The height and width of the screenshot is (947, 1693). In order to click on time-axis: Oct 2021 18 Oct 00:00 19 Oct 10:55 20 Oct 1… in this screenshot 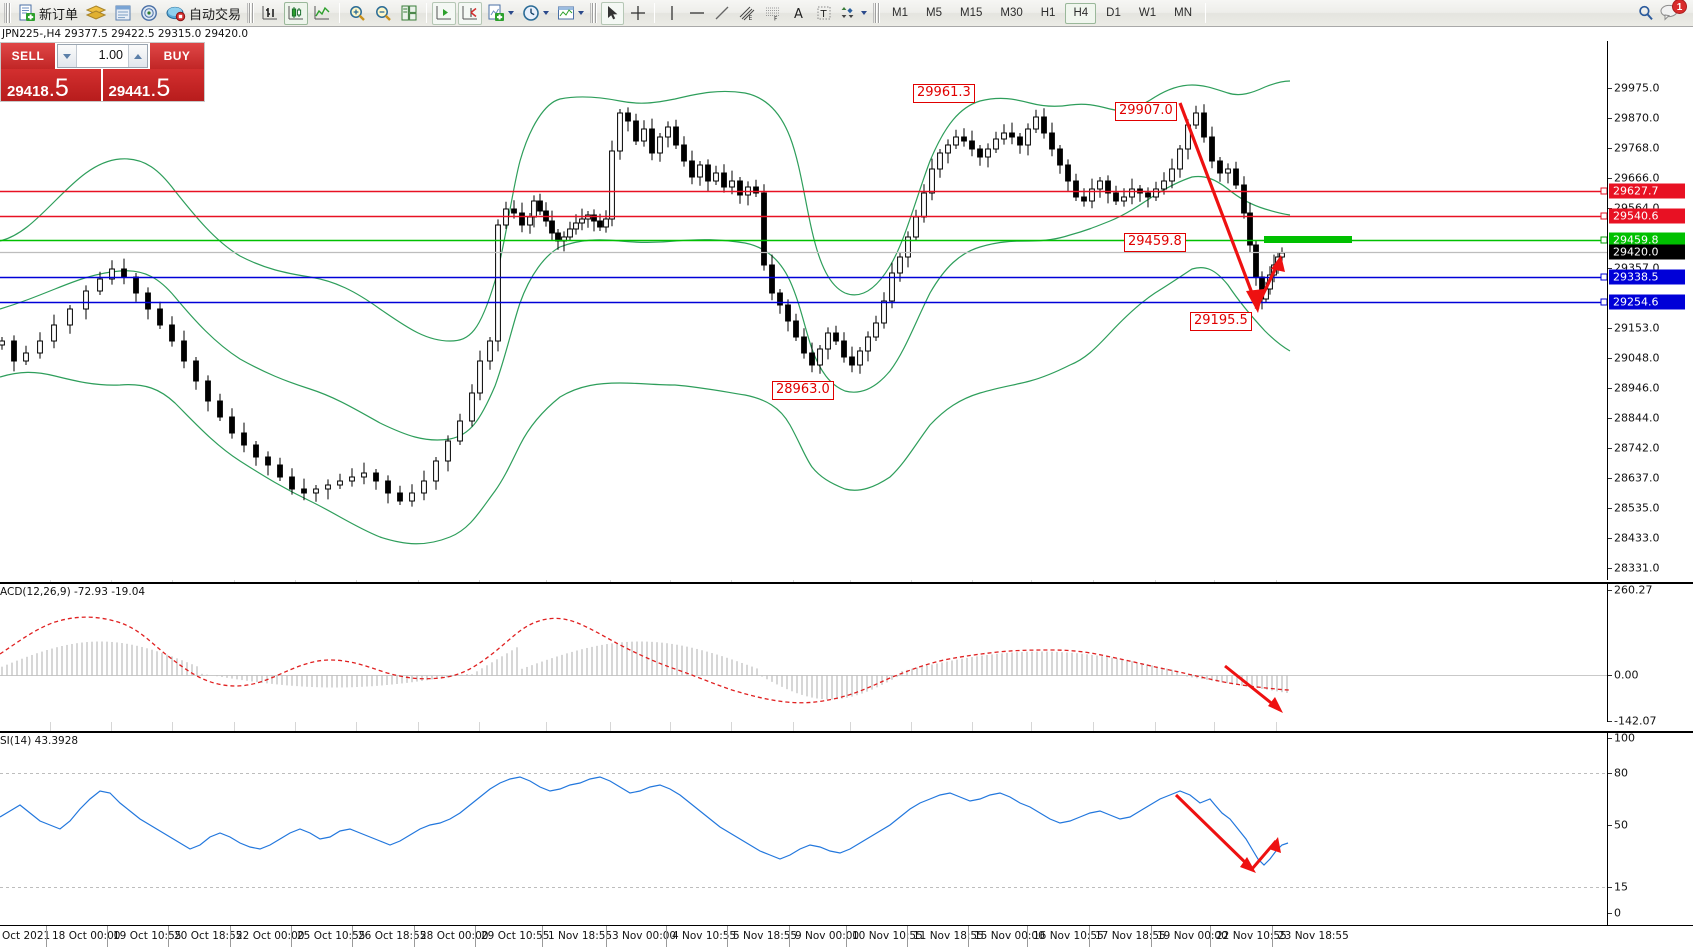, I will do `click(846, 936)`.